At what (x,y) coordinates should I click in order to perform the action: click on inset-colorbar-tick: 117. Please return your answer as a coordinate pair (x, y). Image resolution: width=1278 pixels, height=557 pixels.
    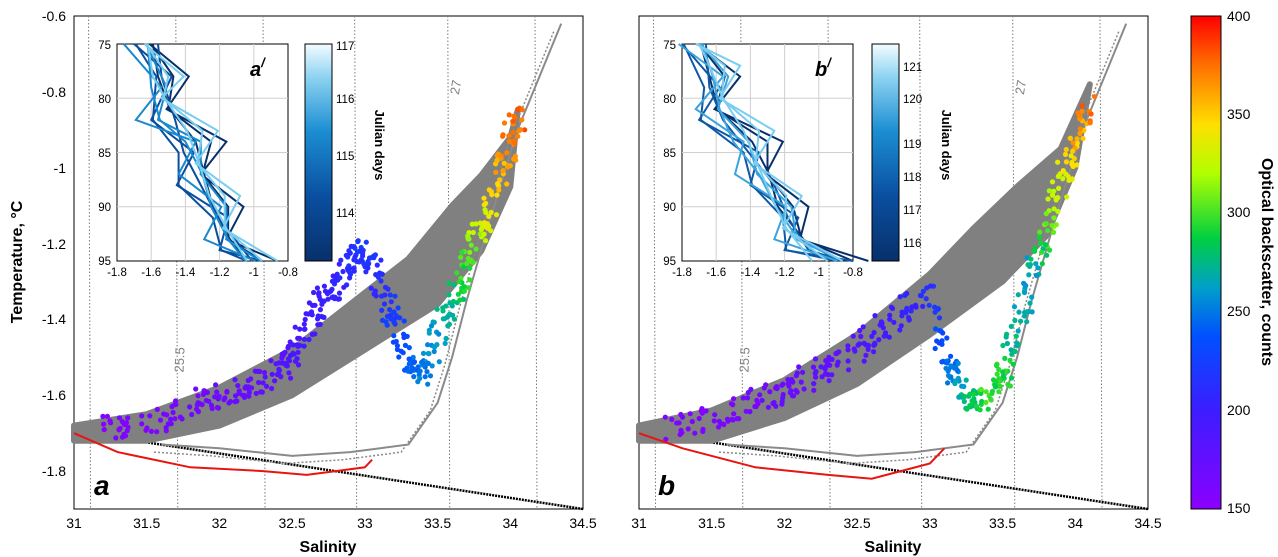
    Looking at the image, I should click on (912, 211).